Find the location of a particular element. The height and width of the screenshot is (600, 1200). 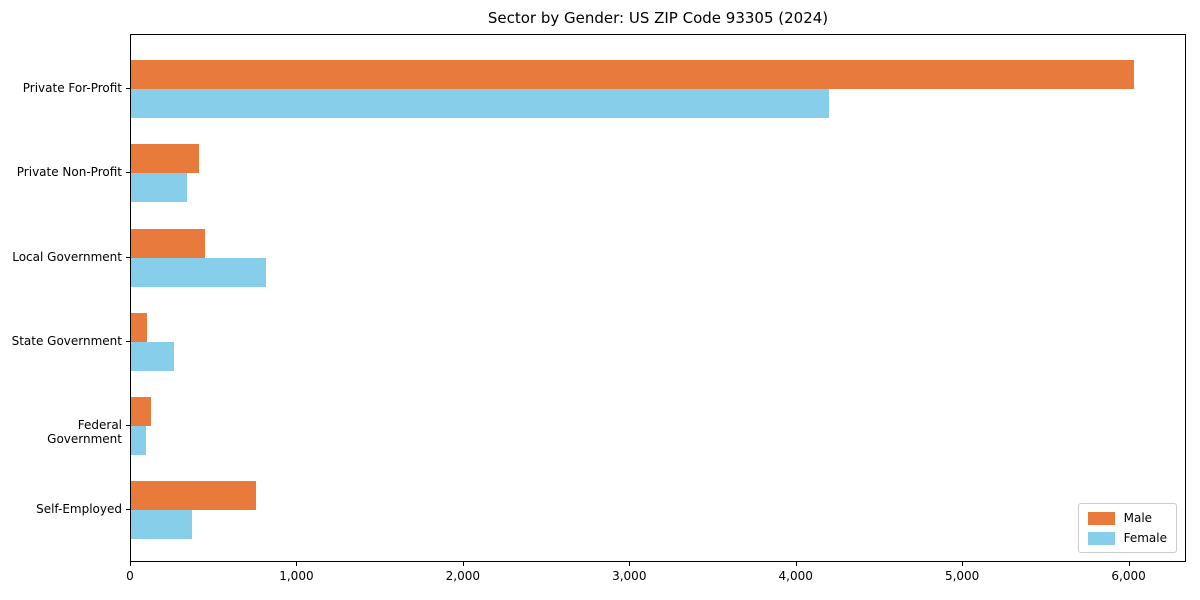

y-axis-label: State Government is located at coordinates (66, 340).